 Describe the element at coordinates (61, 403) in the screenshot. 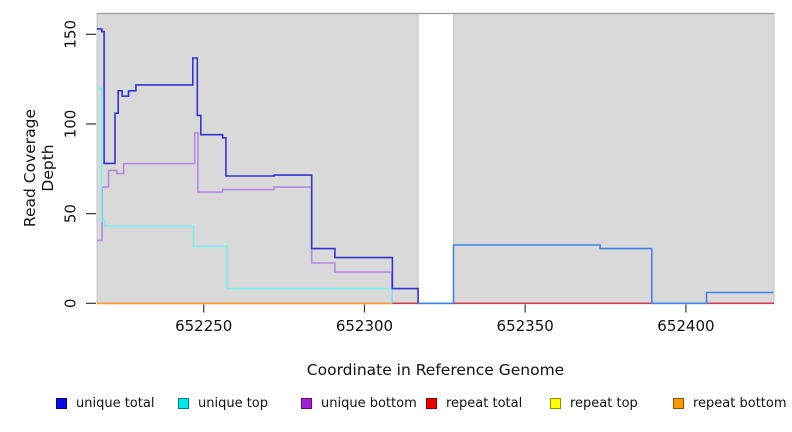

I see `legend-swatch-unique-total` at that location.